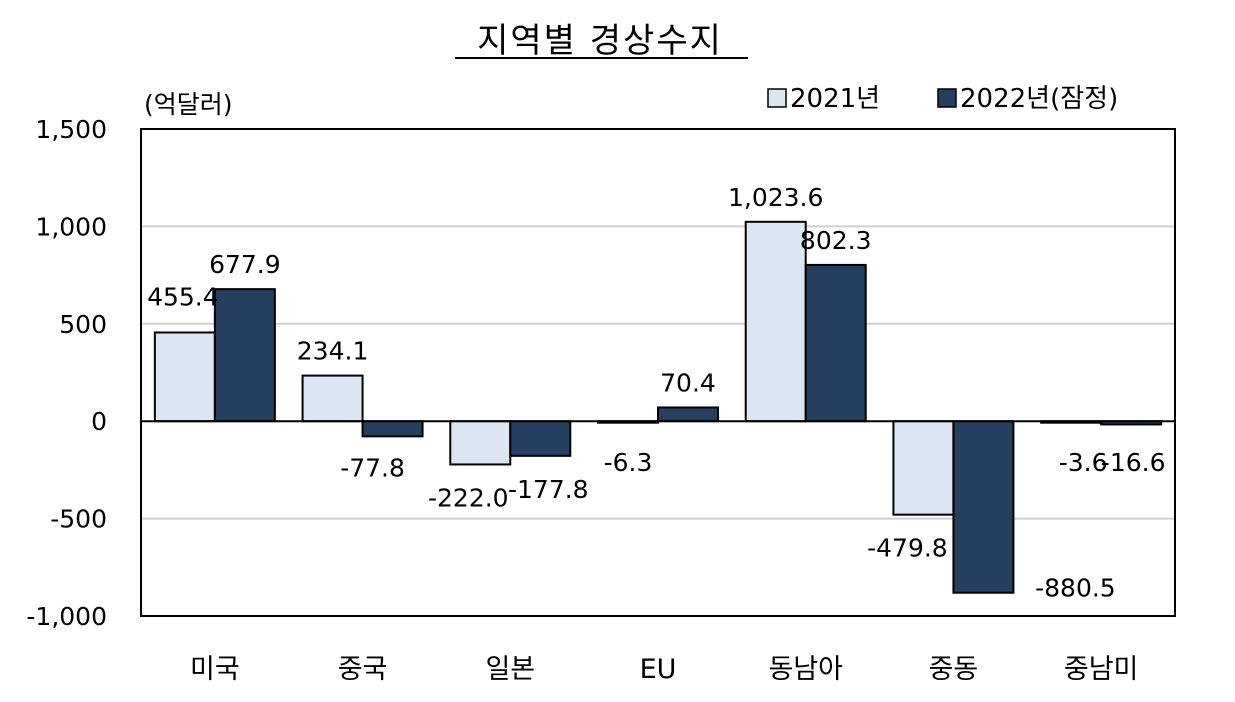  Describe the element at coordinates (548, 489) in the screenshot. I see `data-label-2022-2: -177.8` at that location.